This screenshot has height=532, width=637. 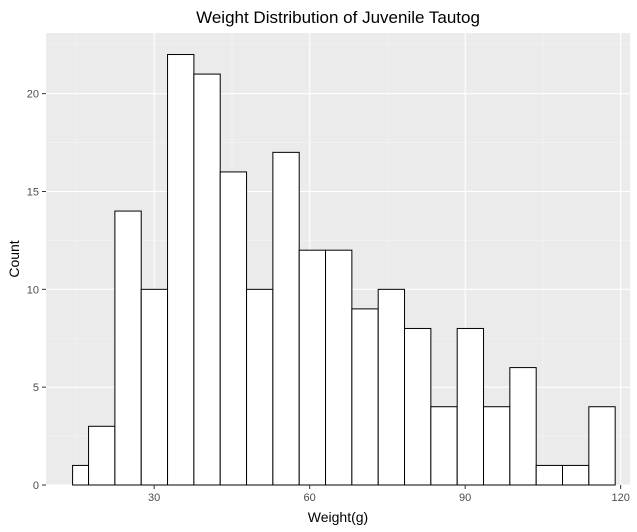 I want to click on y-tick-label: 0, so click(x=36, y=486).